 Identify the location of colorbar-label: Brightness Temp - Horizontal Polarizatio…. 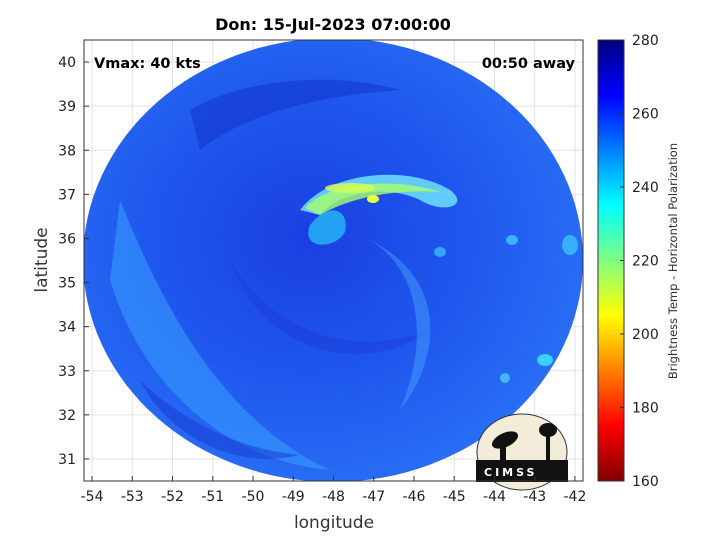
(673, 261).